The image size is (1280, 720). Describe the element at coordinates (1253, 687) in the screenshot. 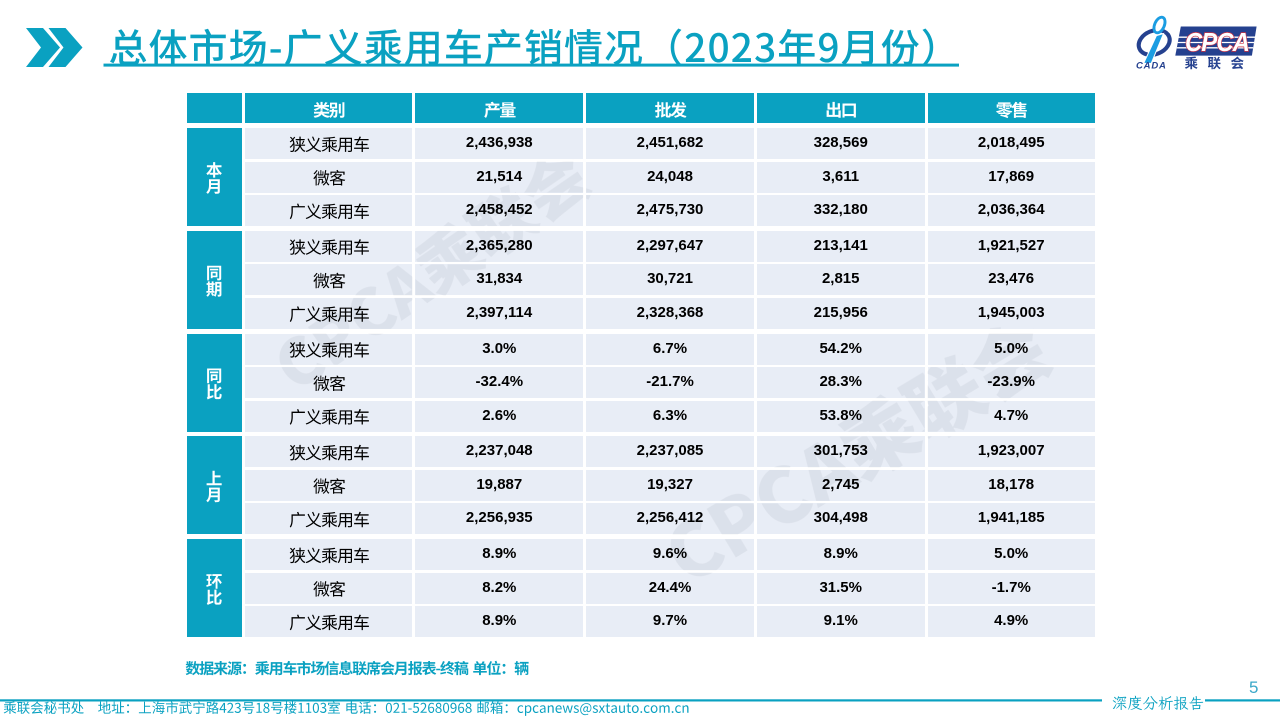

I see `svg-text: 5` at that location.